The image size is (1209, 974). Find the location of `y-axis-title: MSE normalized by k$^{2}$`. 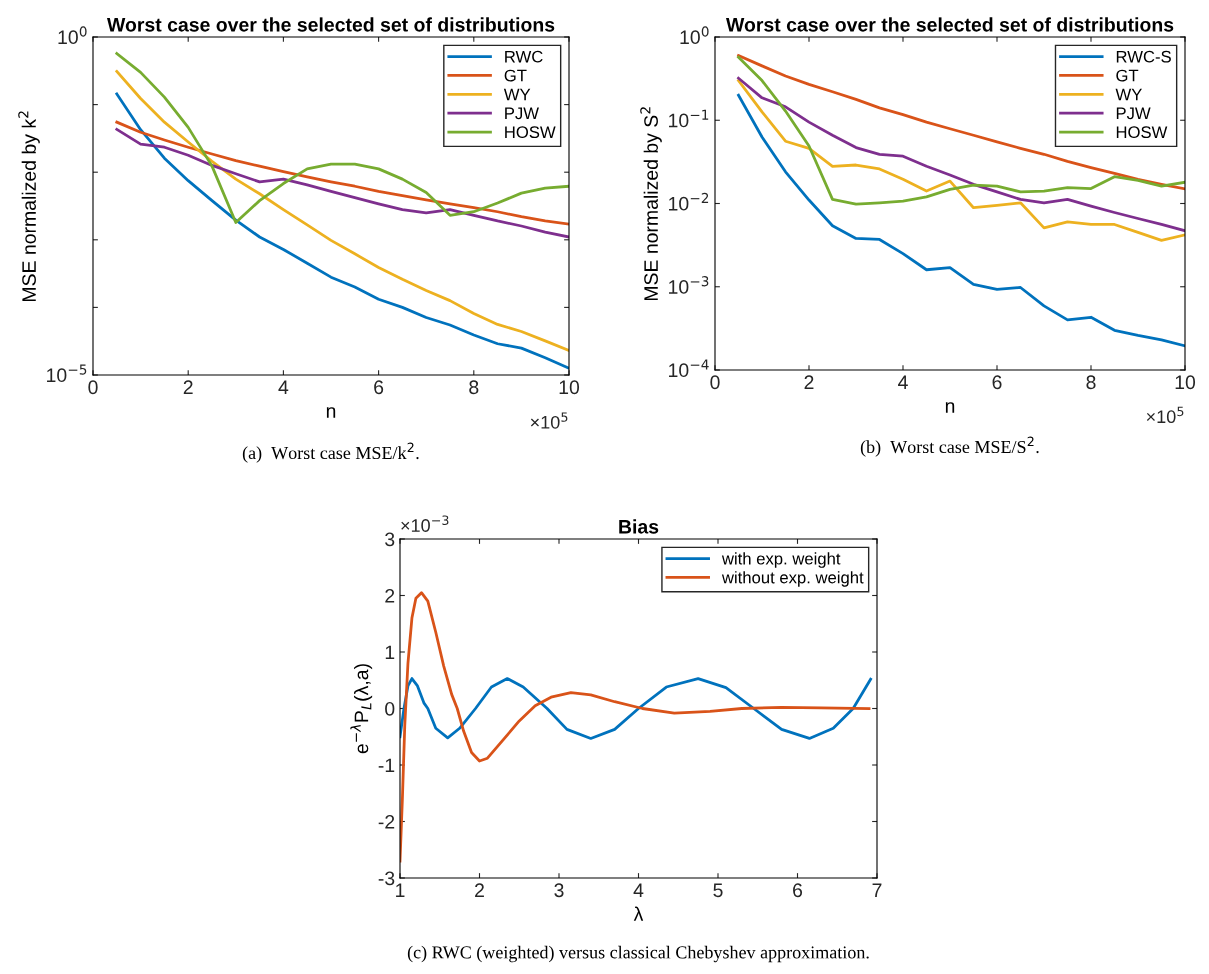

y-axis-title: MSE normalized by k$^{2}$ is located at coordinates (29, 206).